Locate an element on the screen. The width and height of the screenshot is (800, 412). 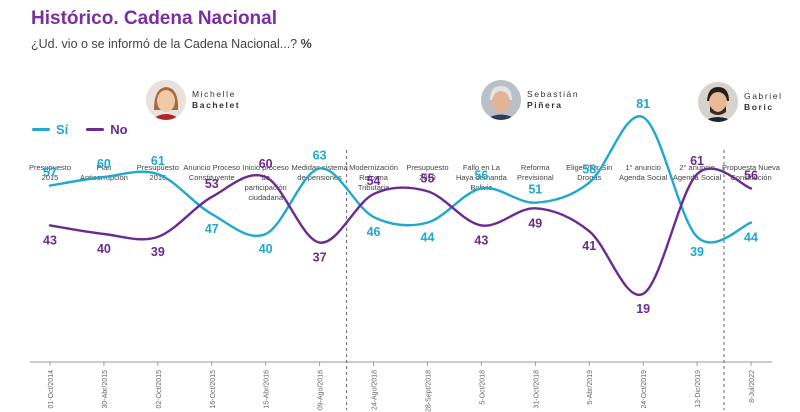
president-last-name: Boric is located at coordinates (759, 107).